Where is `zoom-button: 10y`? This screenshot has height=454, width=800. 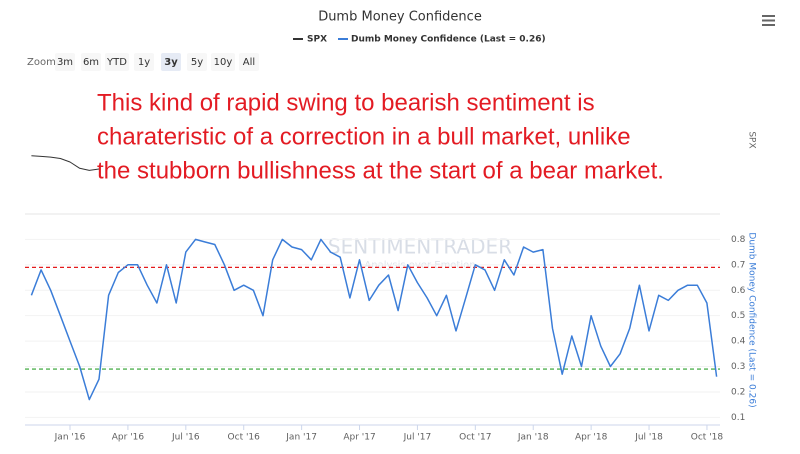 zoom-button: 10y is located at coordinates (223, 62).